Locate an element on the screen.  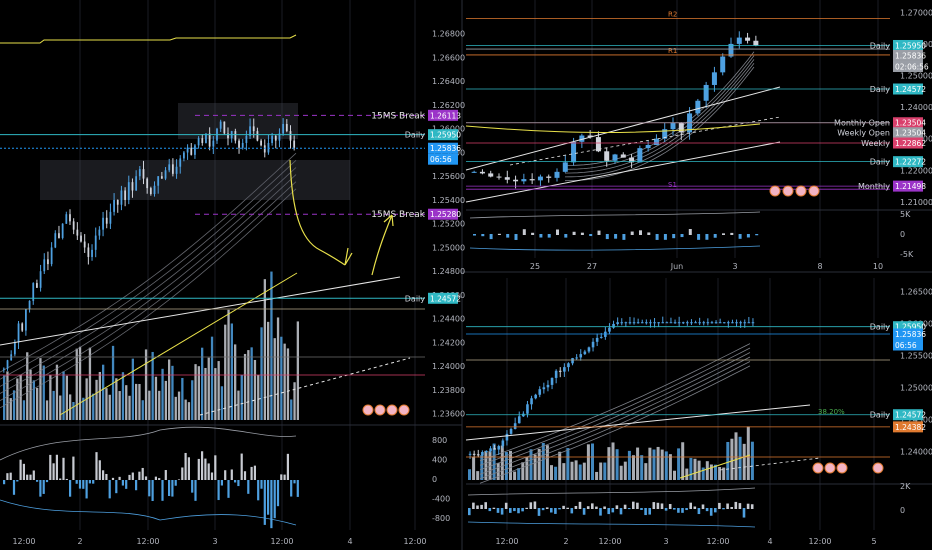
level-label: Monthly is located at coordinates (874, 186).